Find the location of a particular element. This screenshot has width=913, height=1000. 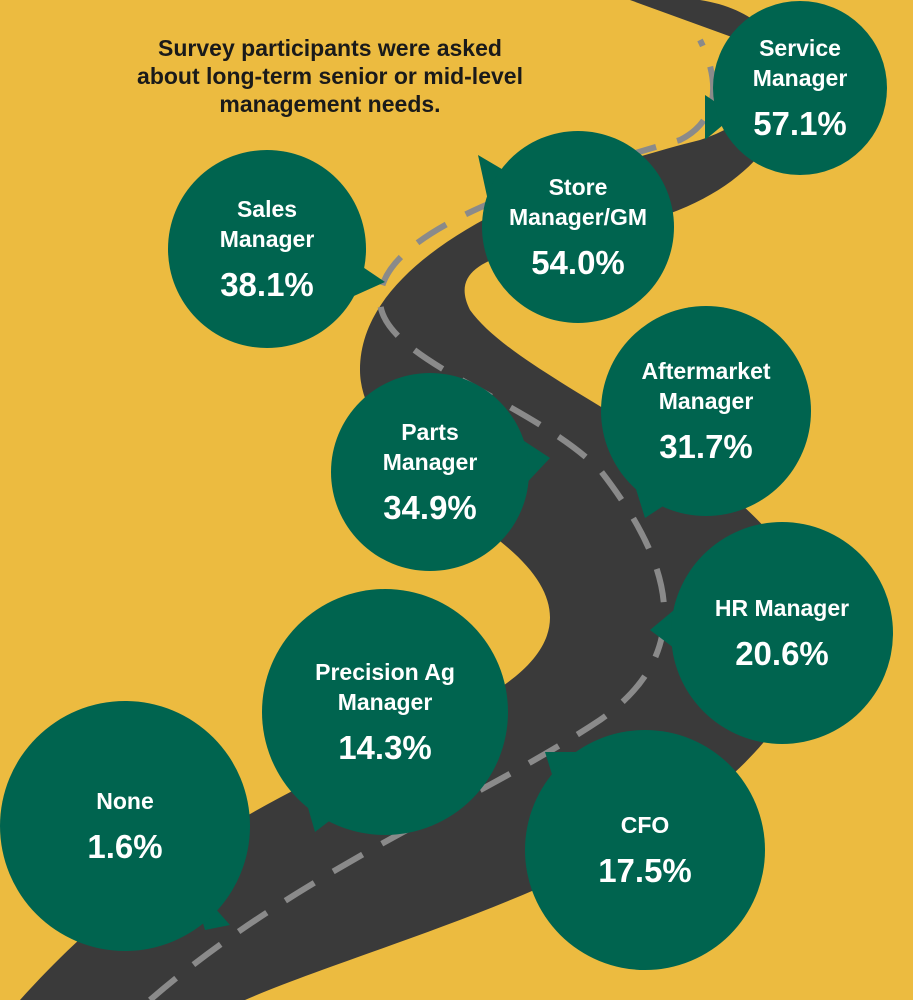

bubble-value: 31.7% is located at coordinates (706, 446).